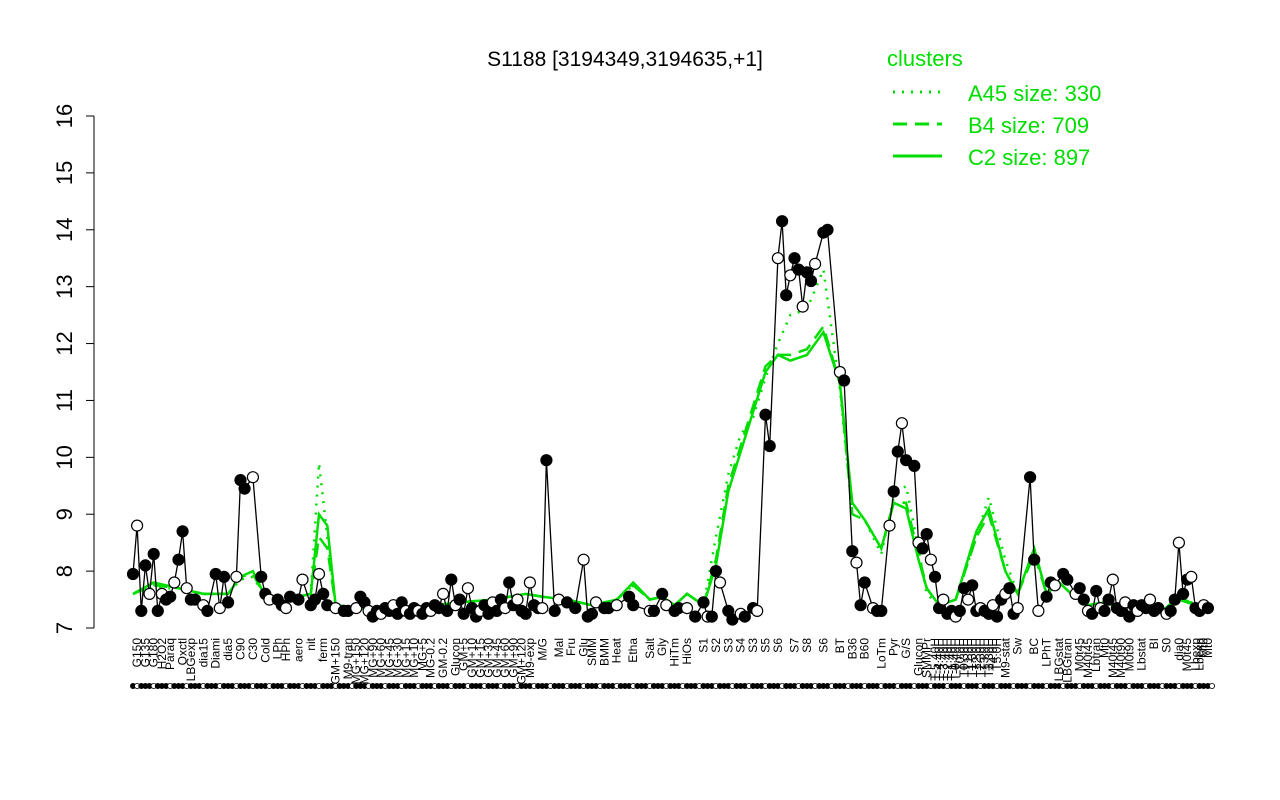 The height and width of the screenshot is (800, 1280). I want to click on x-tick-label: MG+10, so click(414, 658).